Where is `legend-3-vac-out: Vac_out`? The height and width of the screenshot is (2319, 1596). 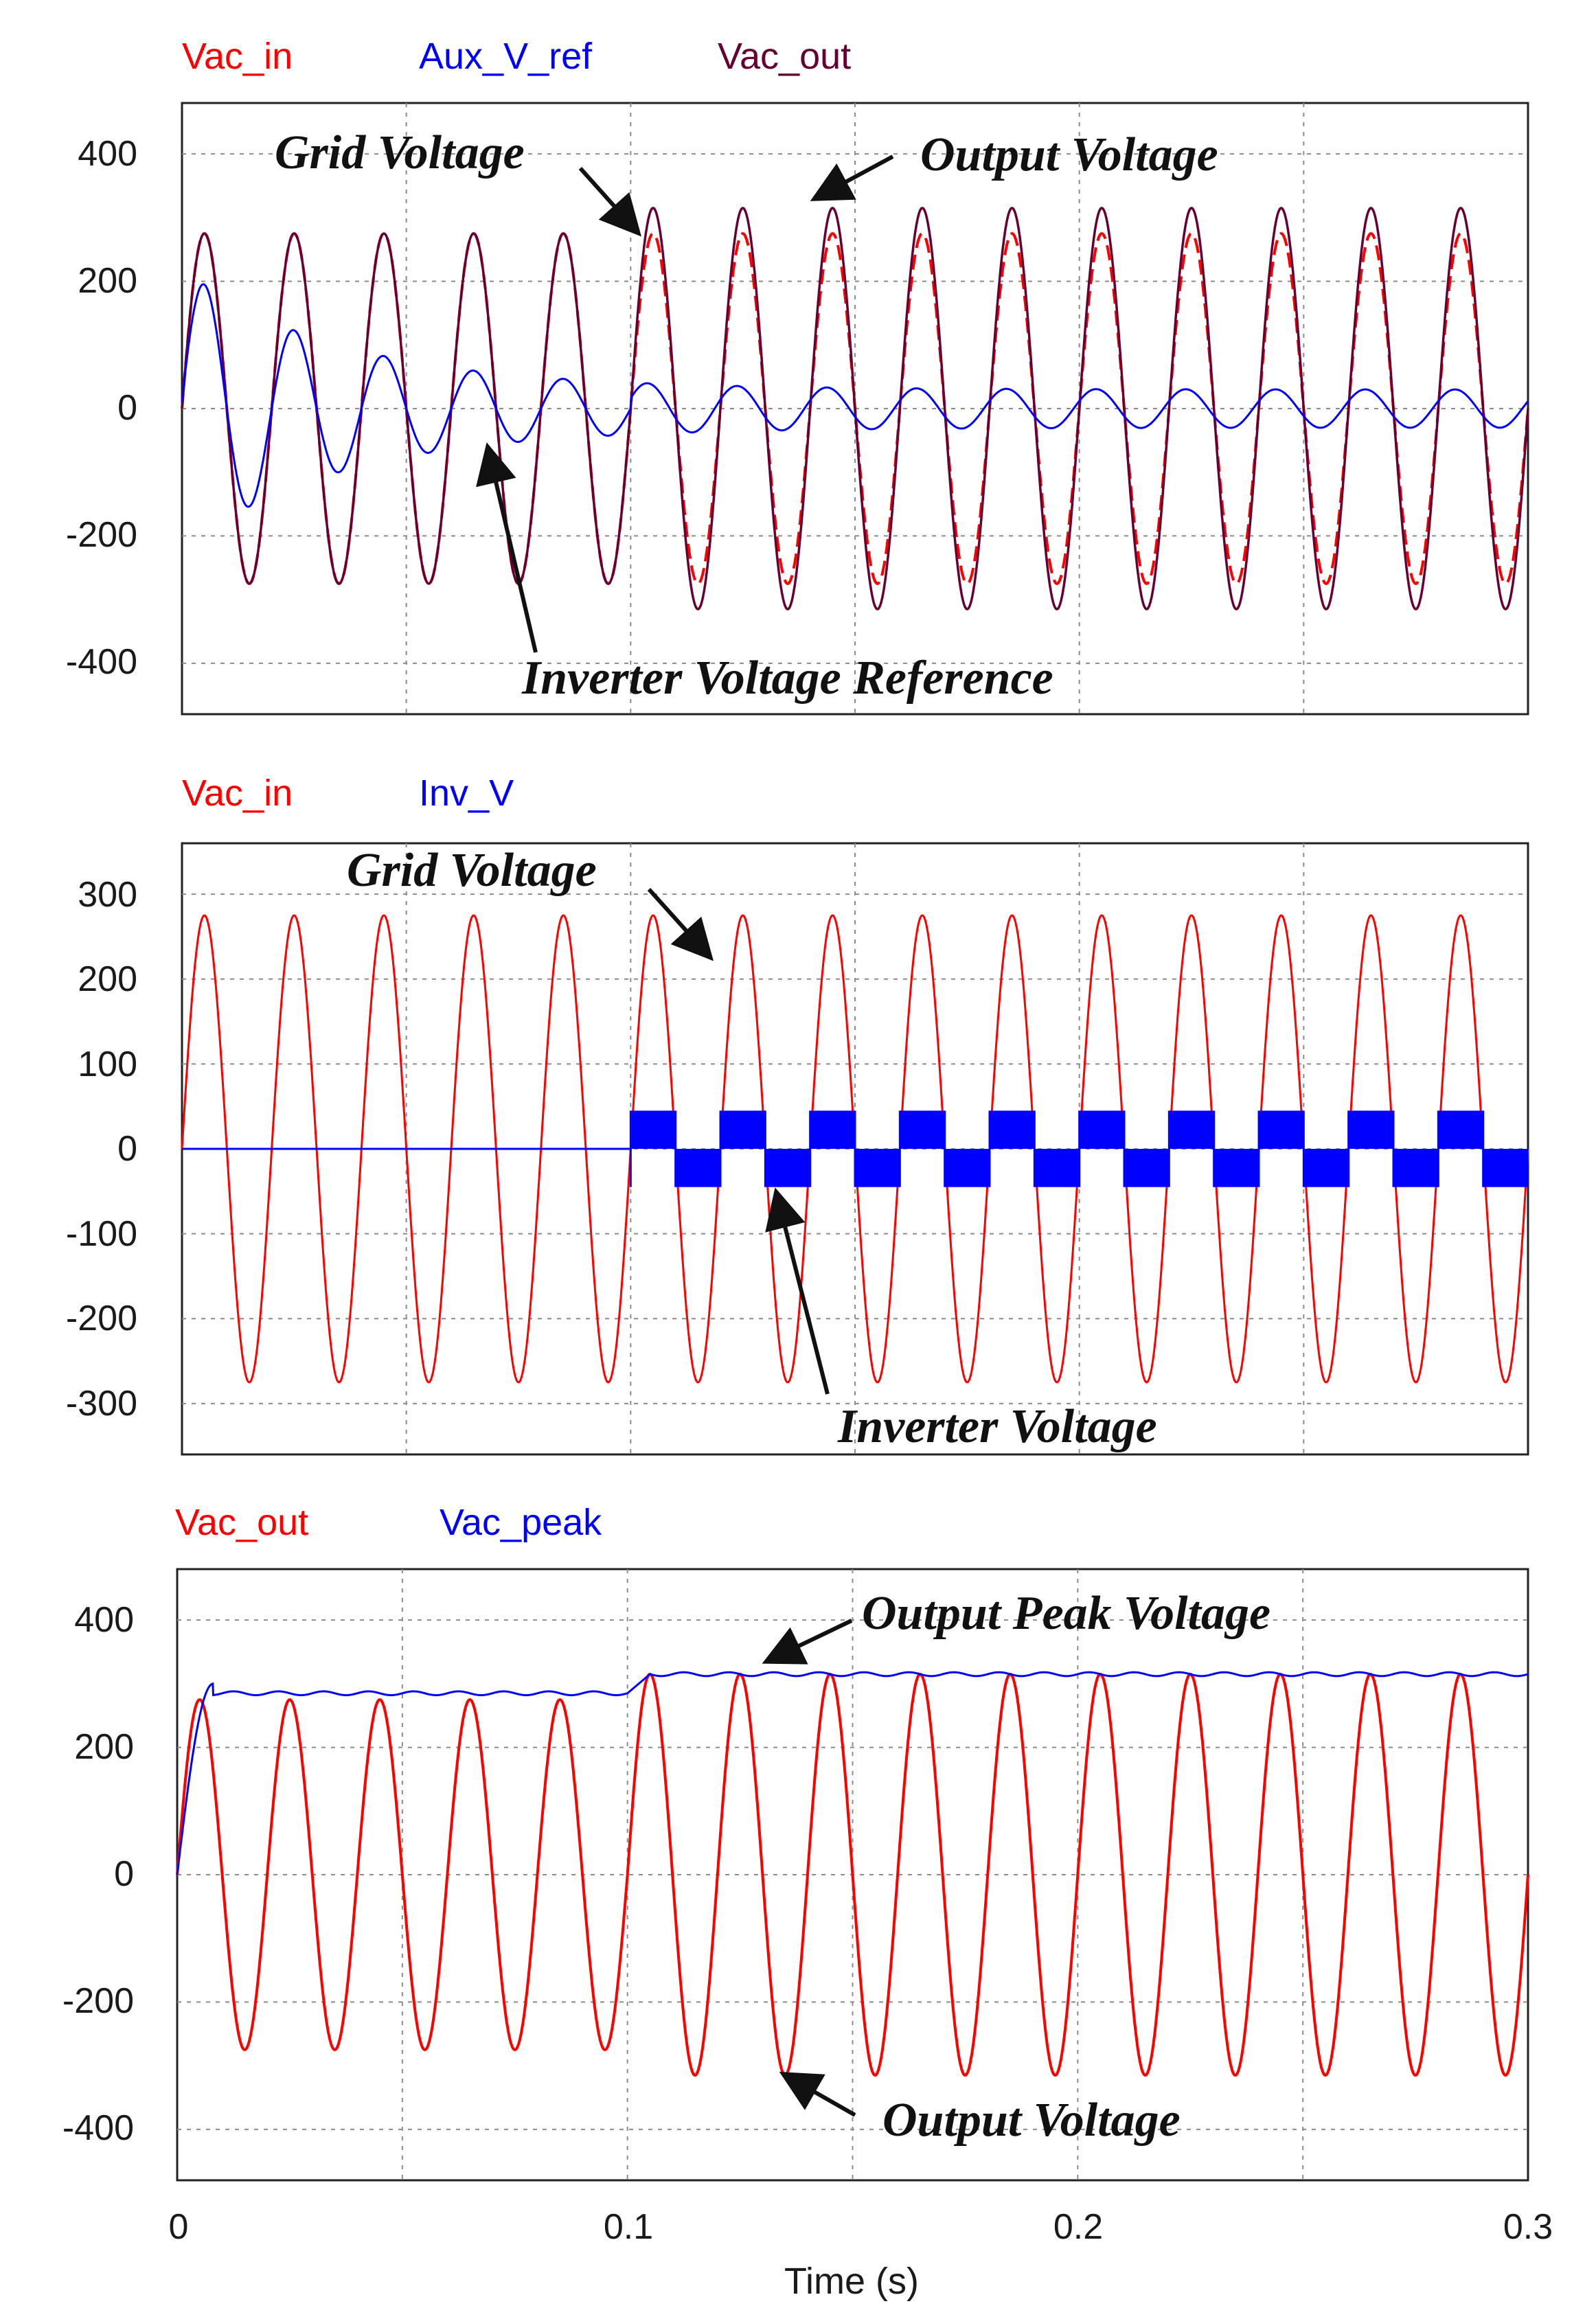
legend-3-vac-out: Vac_out is located at coordinates (242, 1522).